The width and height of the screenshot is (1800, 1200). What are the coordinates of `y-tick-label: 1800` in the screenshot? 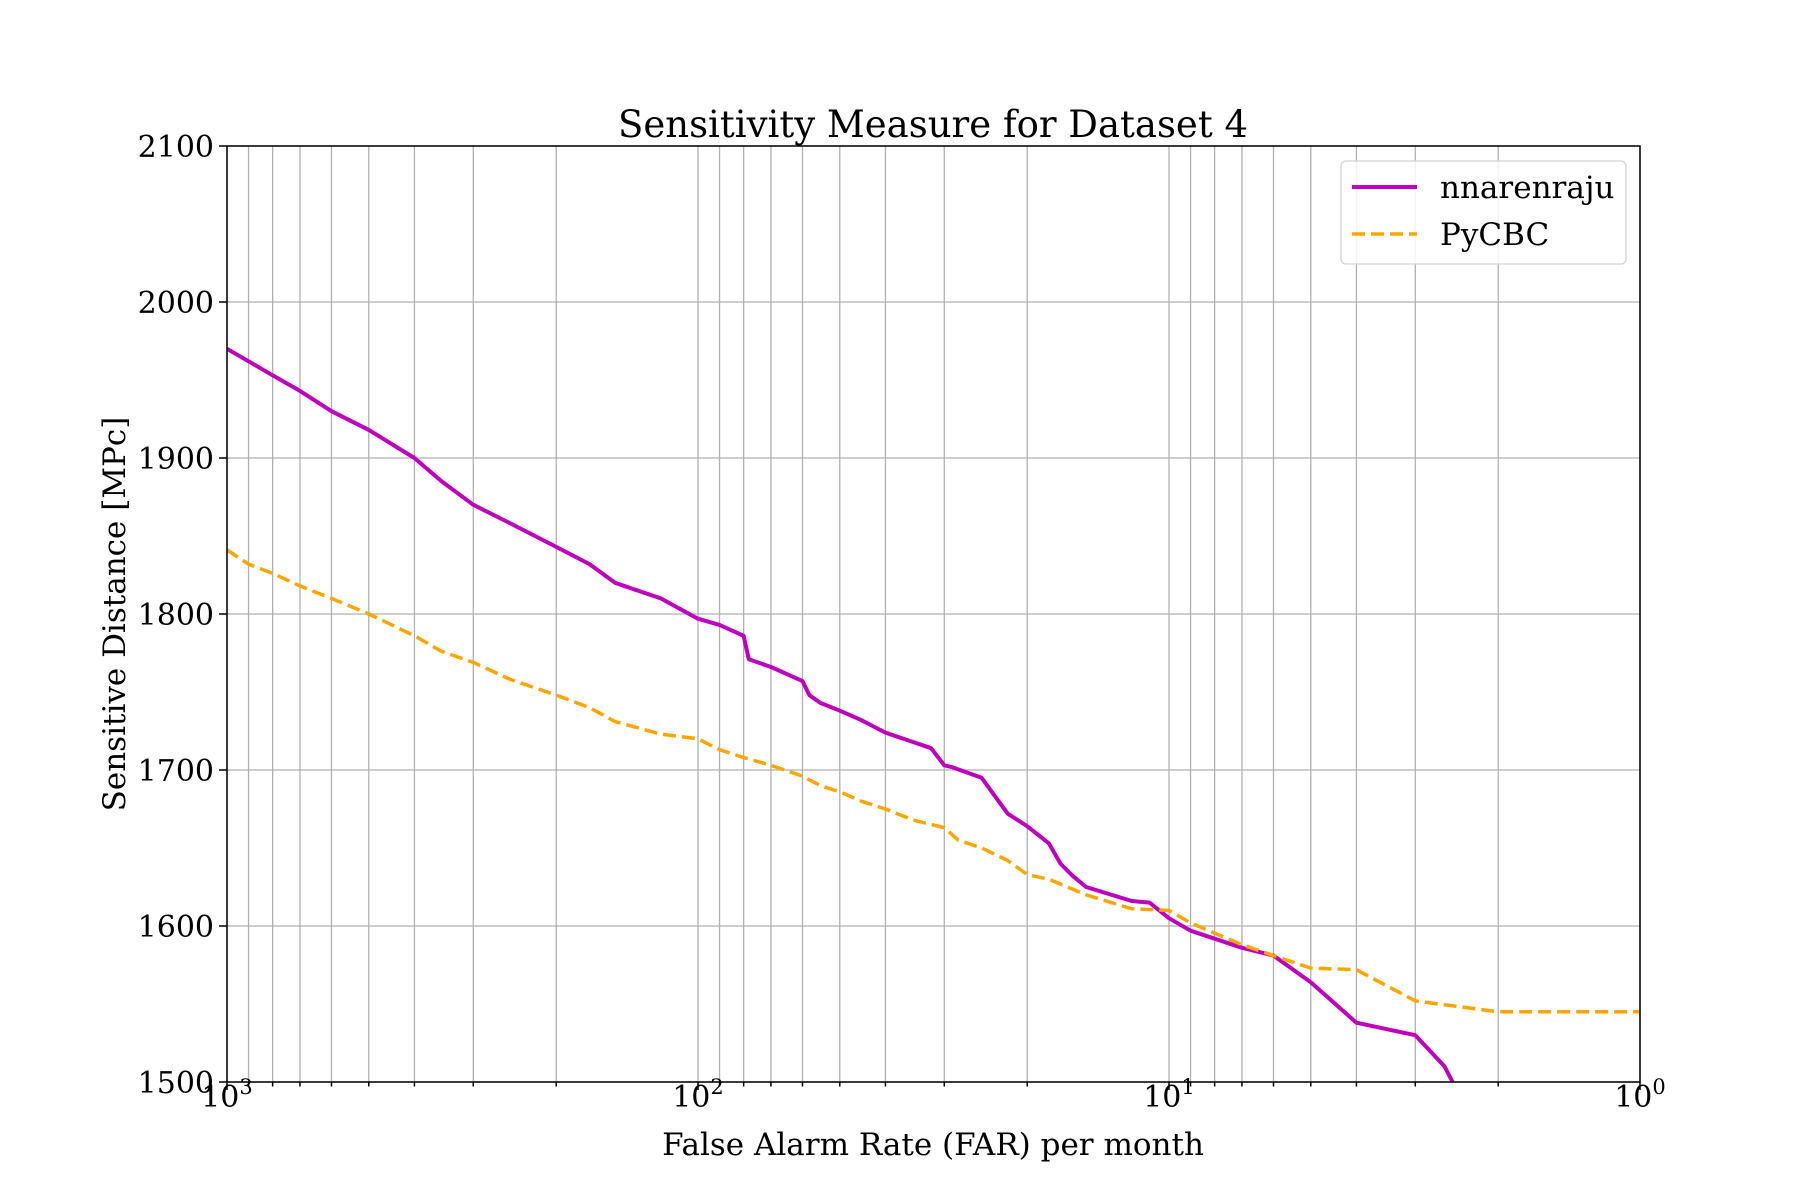 It's located at (176, 615).